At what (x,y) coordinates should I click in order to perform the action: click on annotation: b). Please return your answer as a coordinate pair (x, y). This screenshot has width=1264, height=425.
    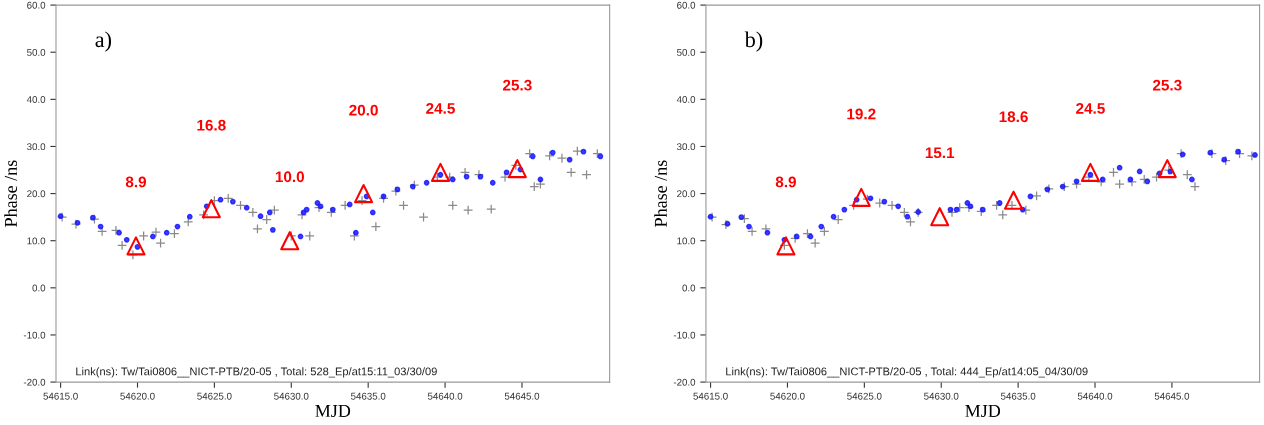
    Looking at the image, I should click on (753, 41).